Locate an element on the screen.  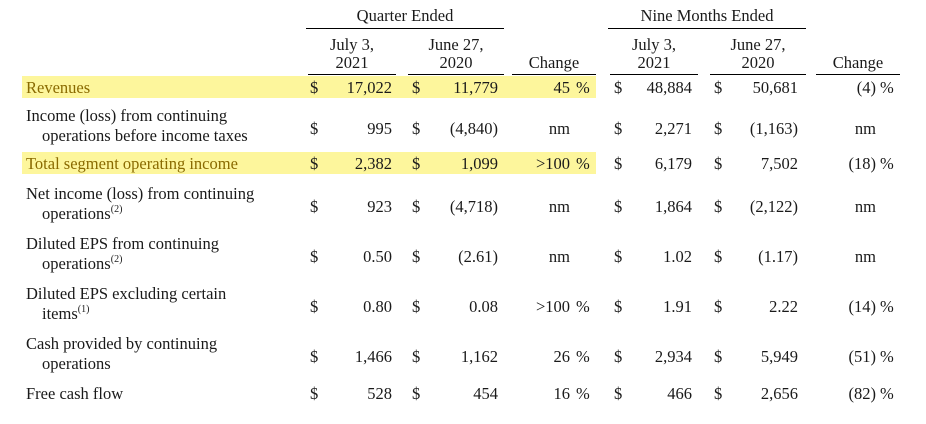
q-change-value: 16 is located at coordinates (562, 393).